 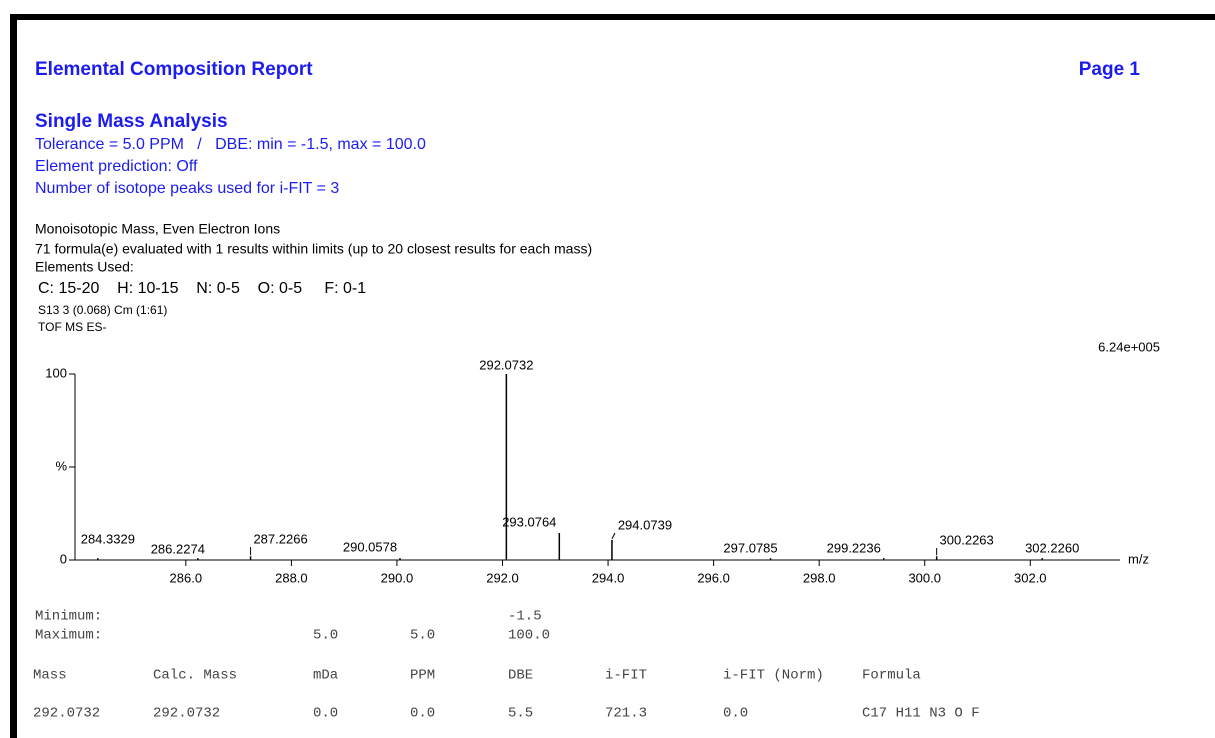 I want to click on peak-label: 284.3329, so click(x=108, y=538).